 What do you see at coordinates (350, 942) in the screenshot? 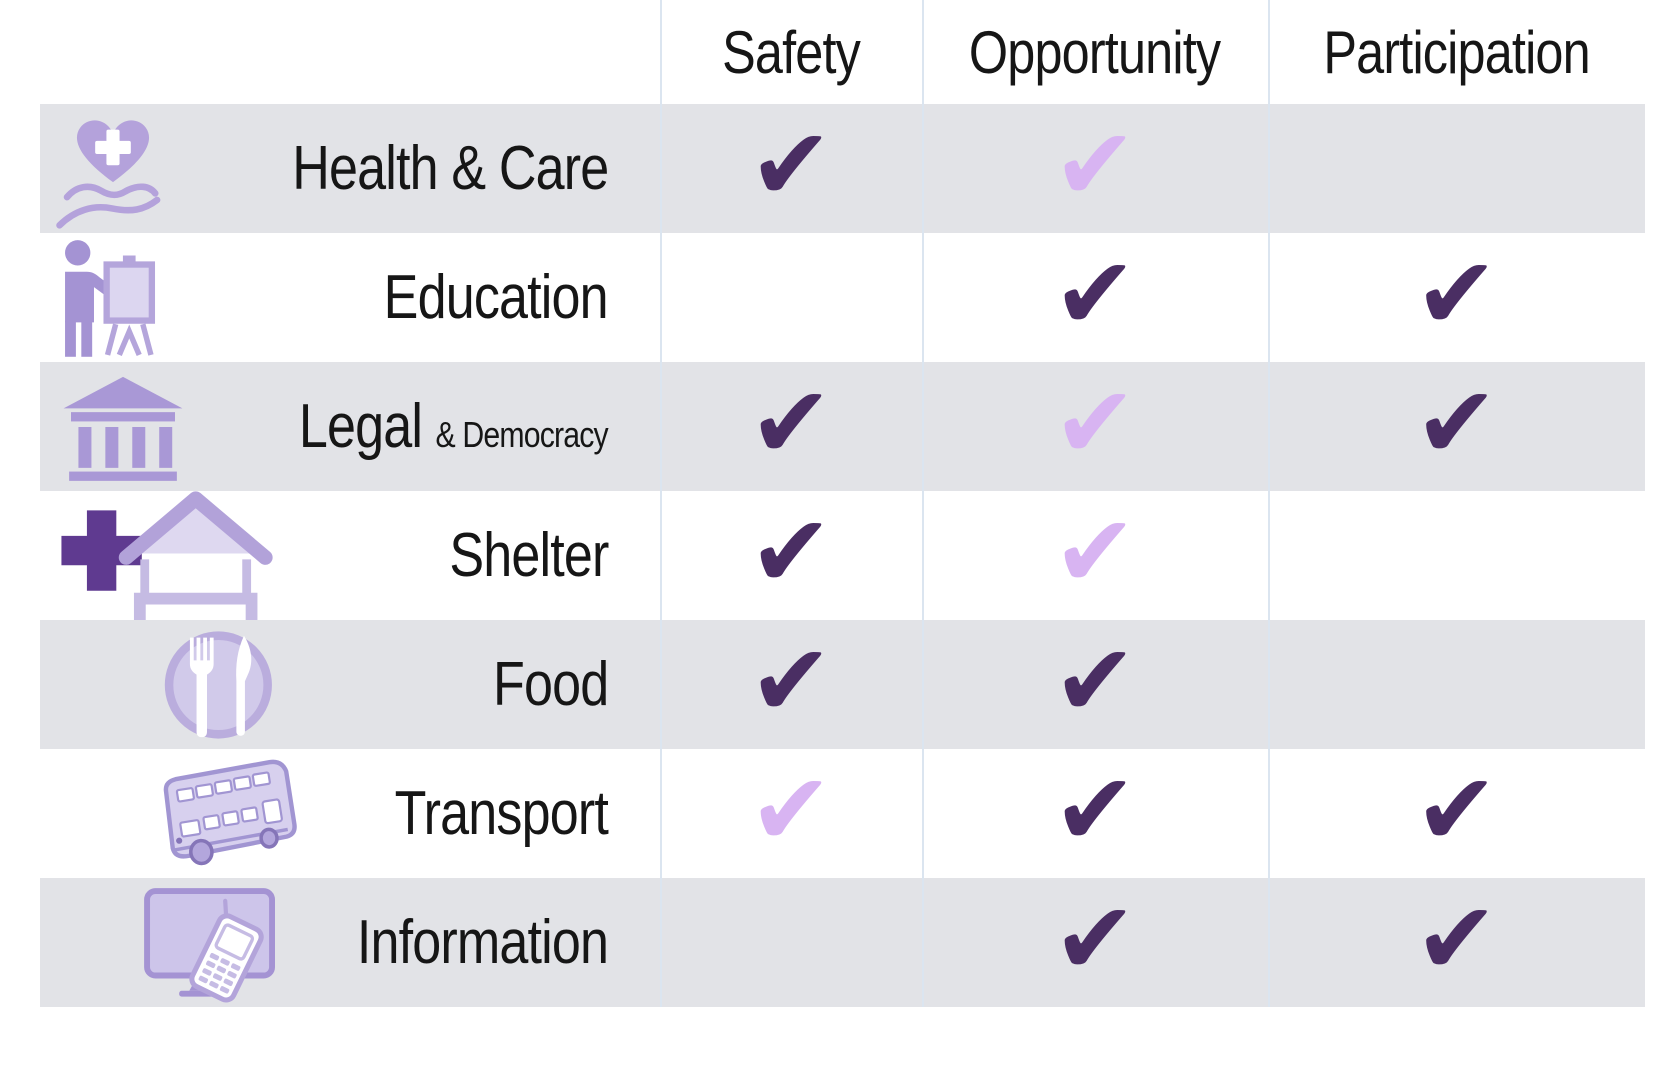
I see `row-header-cell: Information` at bounding box center [350, 942].